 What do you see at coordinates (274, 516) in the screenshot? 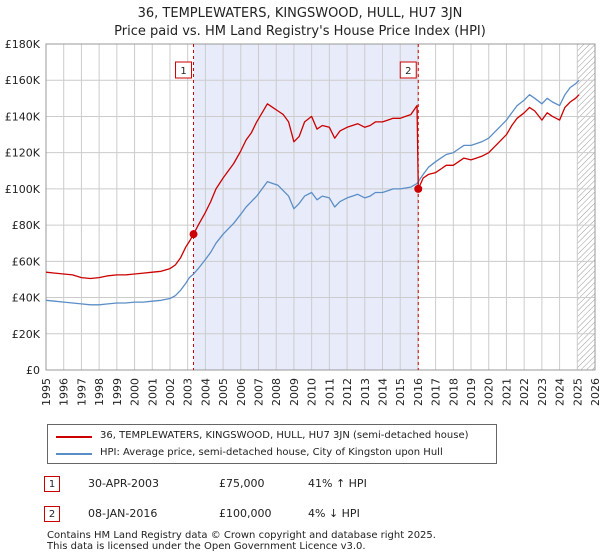
I see `transaction-row: 2 08-JAN-2016 £100,000 4% ↓ HPI` at bounding box center [274, 516].